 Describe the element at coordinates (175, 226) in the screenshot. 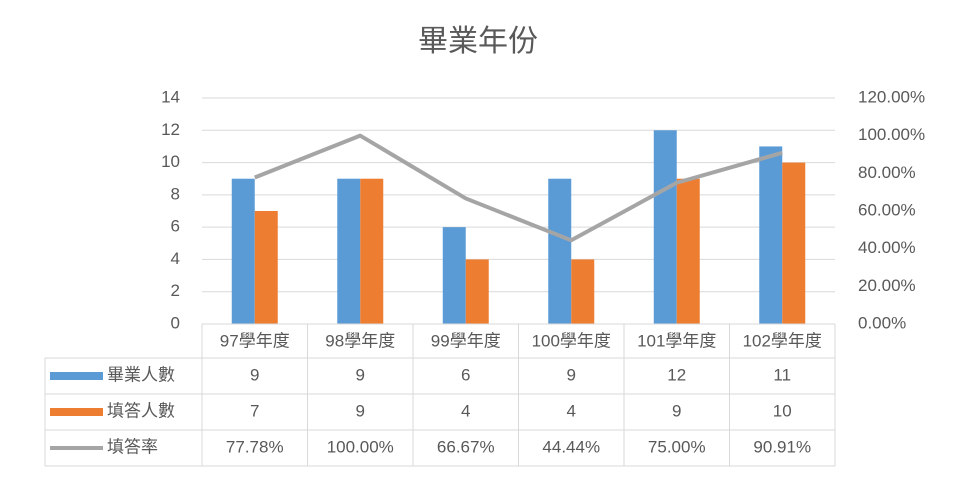

I see `y-tick-label: 6` at that location.